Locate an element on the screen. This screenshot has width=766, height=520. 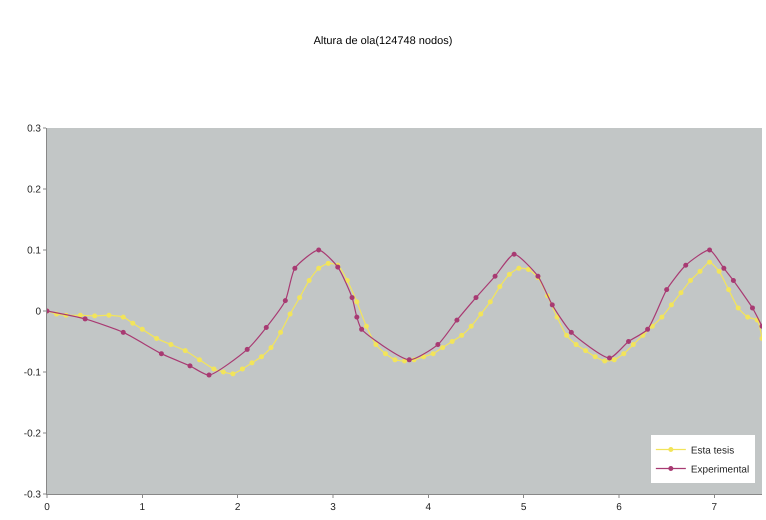
y-tick-label: -0.1 is located at coordinates (33, 373).